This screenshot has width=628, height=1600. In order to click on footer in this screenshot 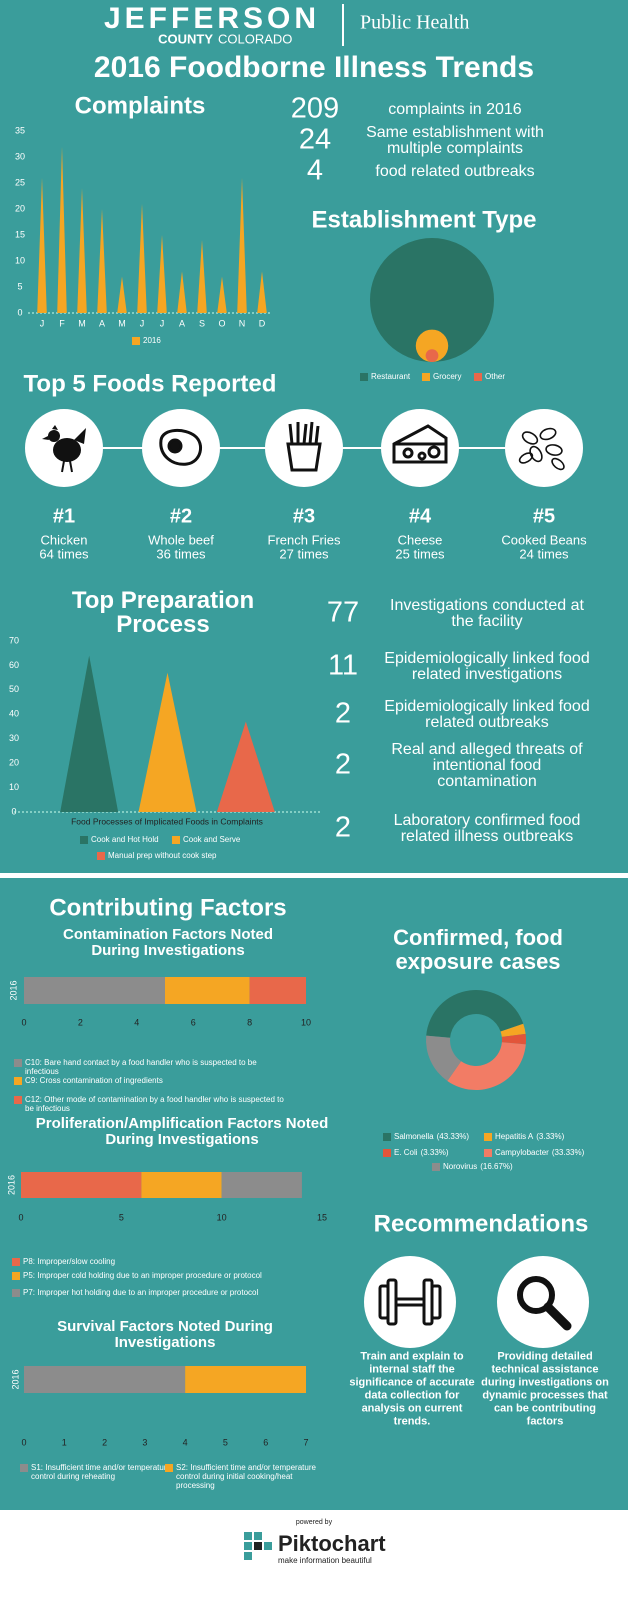, I will do `click(314, 1555)`.